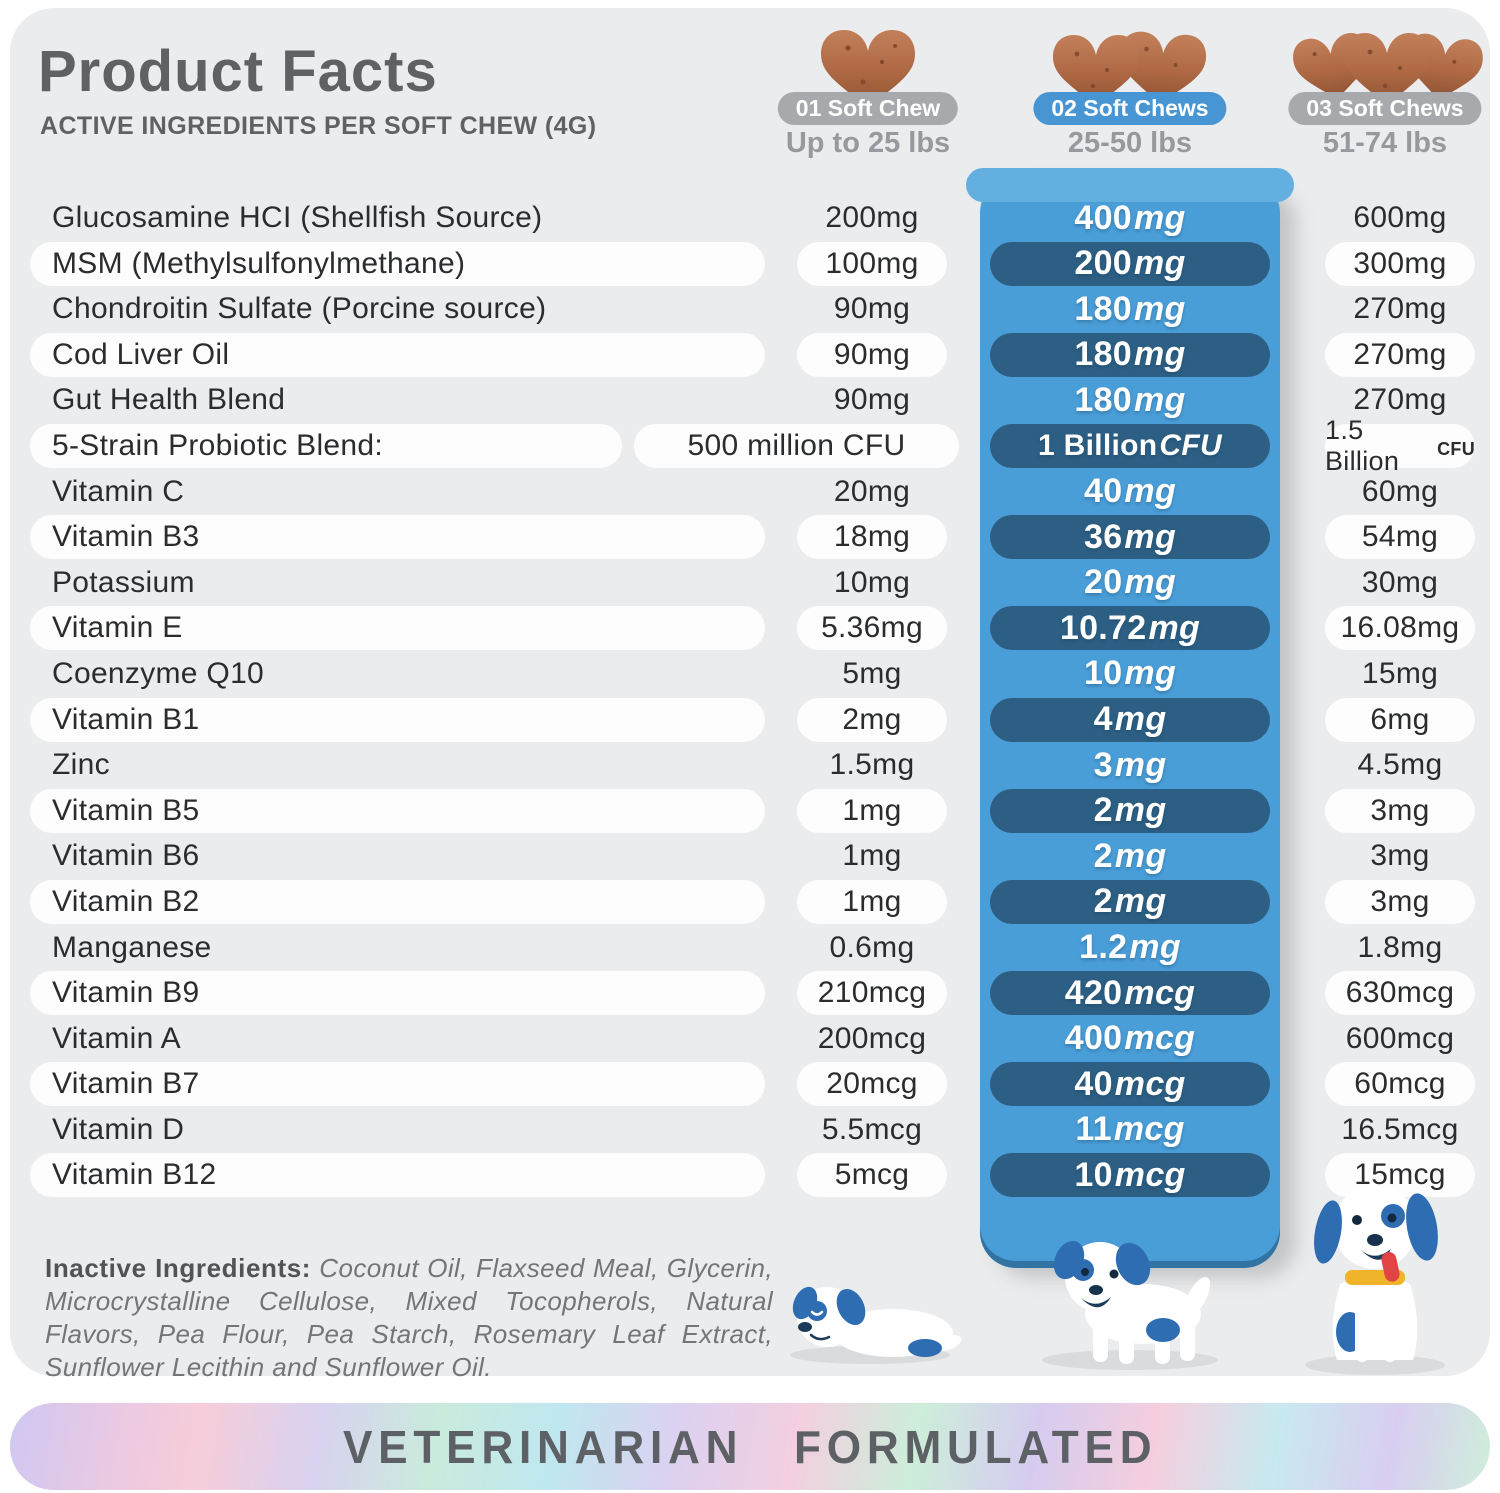 The image size is (1500, 1493). Describe the element at coordinates (1400, 217) in the screenshot. I see `dose-value: 600mg` at that location.